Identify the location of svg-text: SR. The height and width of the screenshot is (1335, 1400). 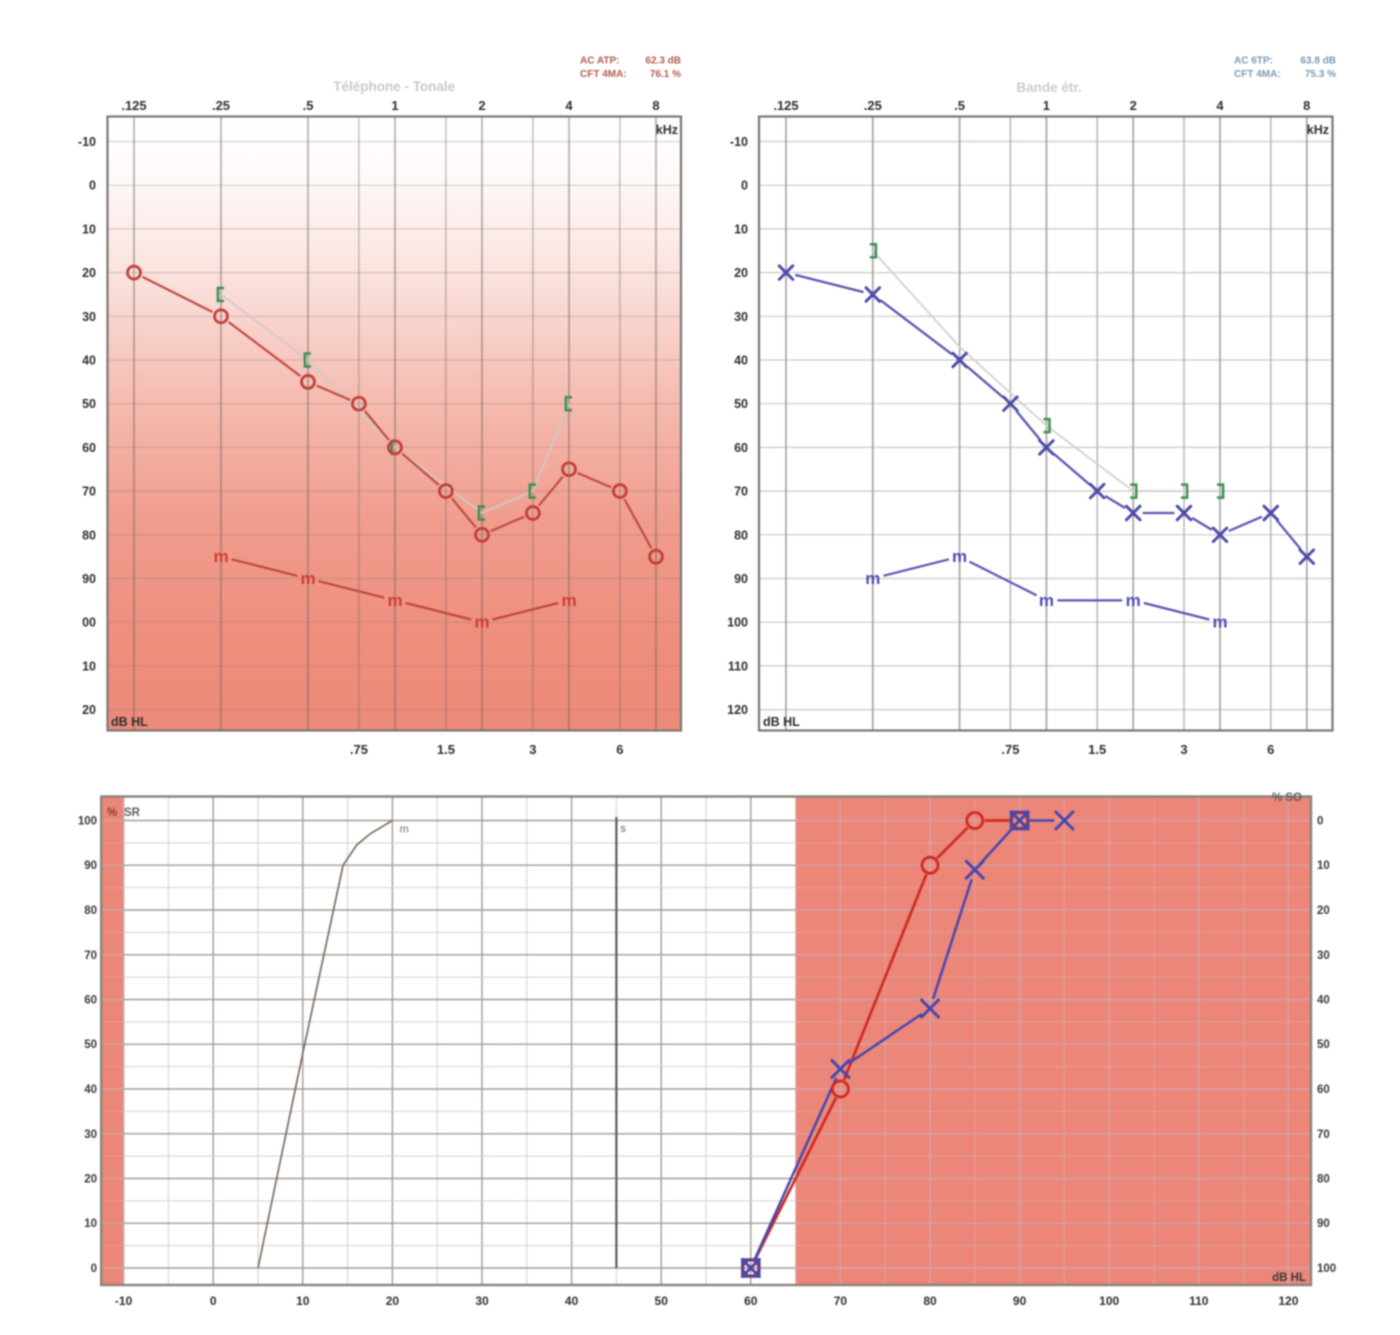
(132, 813).